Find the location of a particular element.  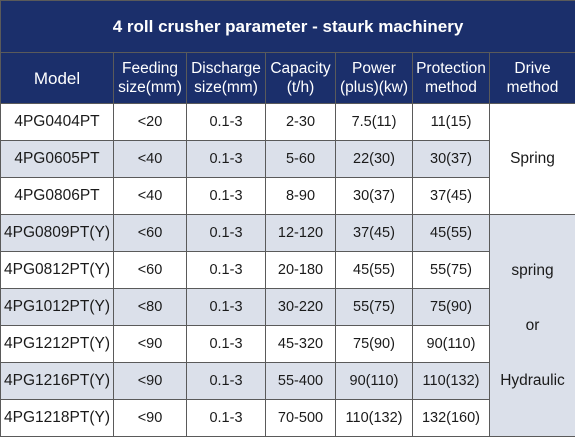

cell-capacity: 45-320 is located at coordinates (300, 344).